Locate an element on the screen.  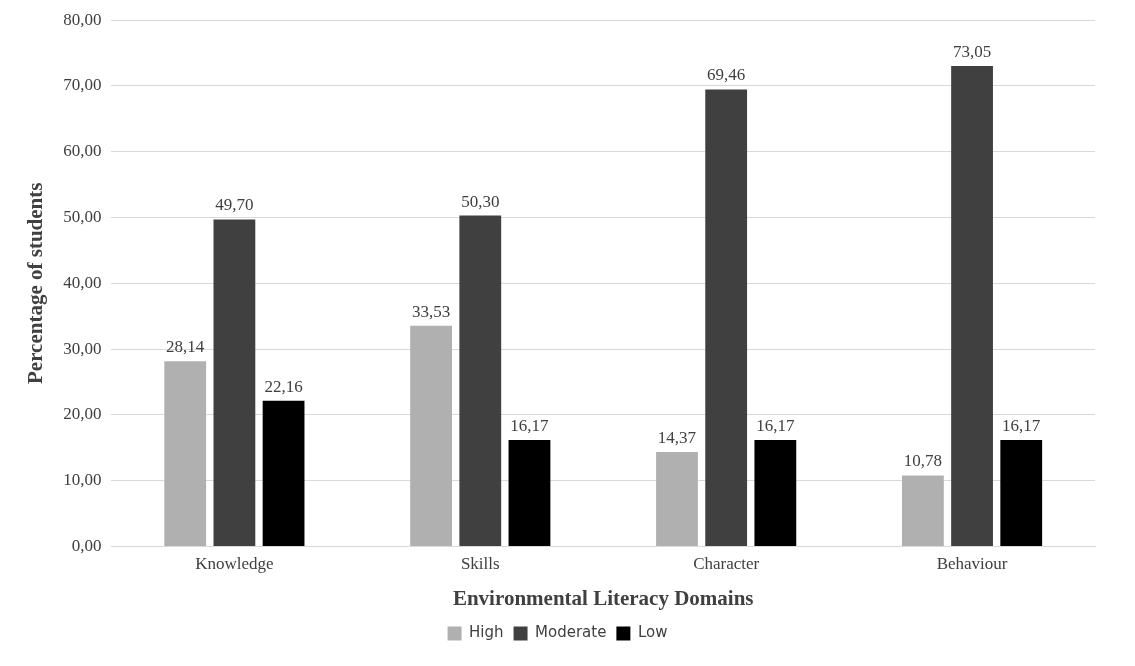
data-label: 28,14 is located at coordinates (185, 347).